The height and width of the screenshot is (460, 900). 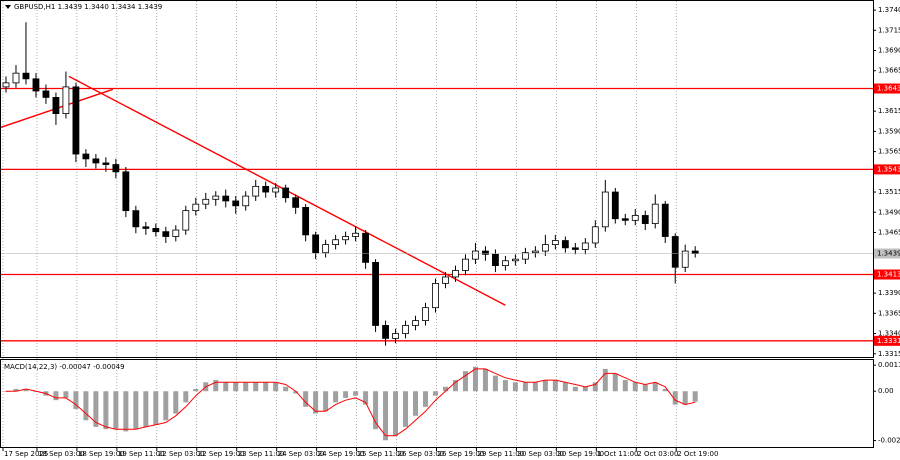 I want to click on x-tick-label: 26 Sep 03:00, so click(x=421, y=454).